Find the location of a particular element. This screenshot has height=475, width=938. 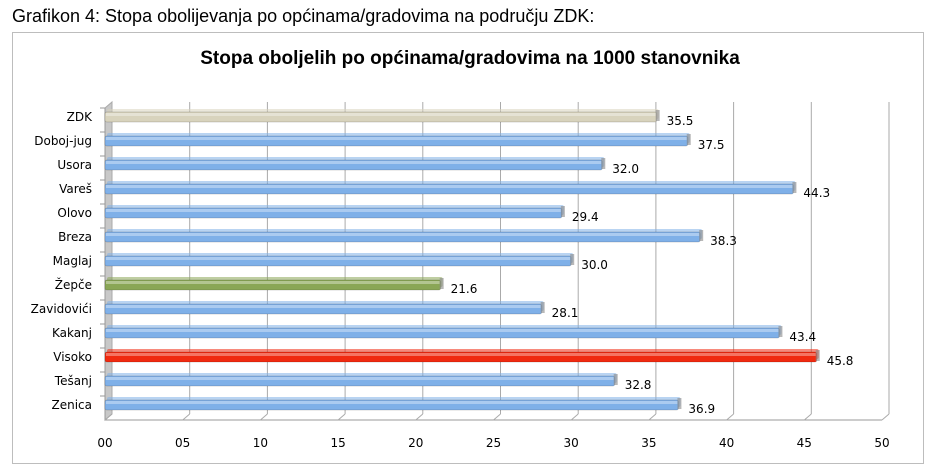

data-label: 28.1 is located at coordinates (565, 313).